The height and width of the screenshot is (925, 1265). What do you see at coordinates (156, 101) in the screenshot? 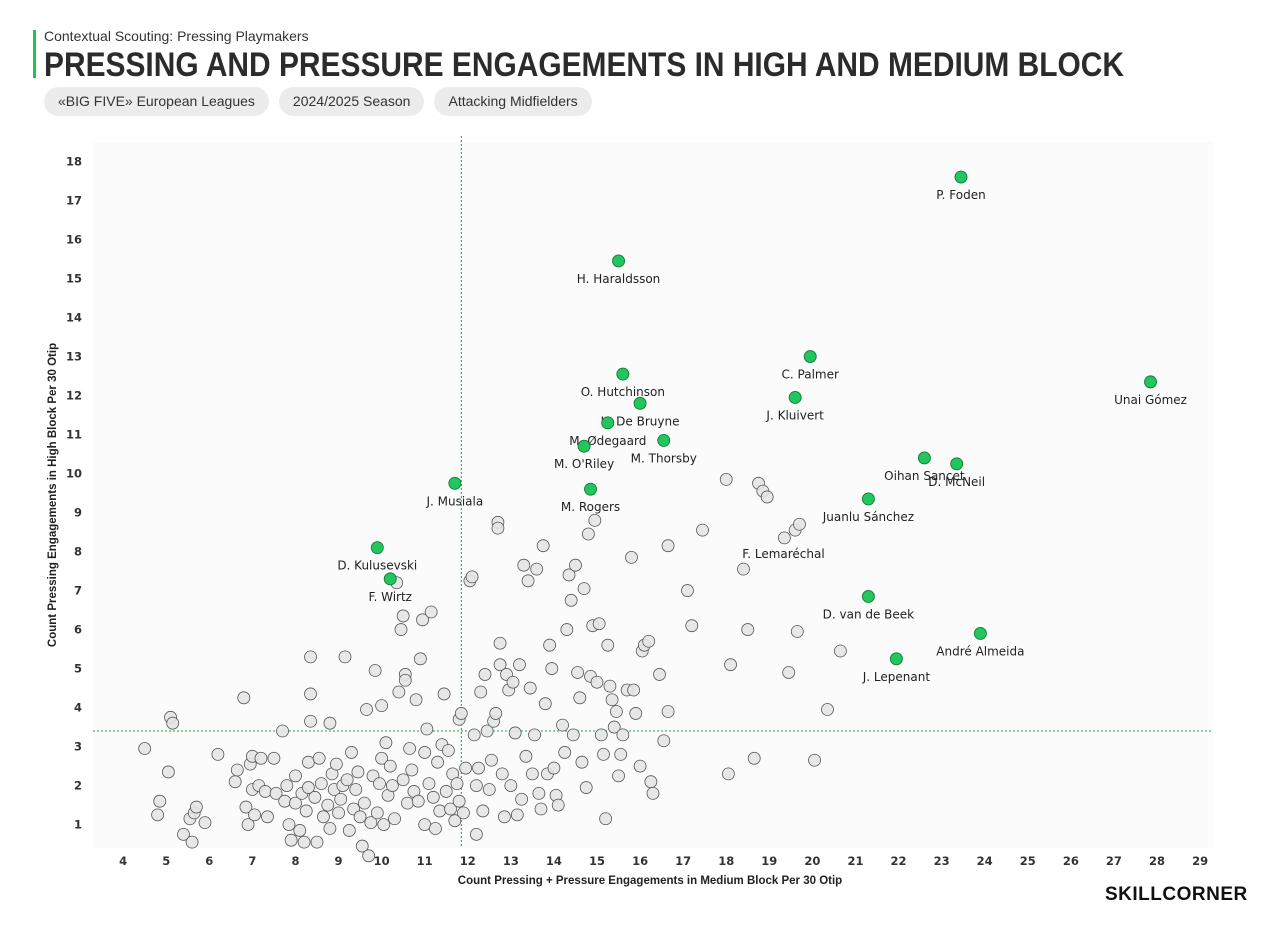
I see `tag-leagues: «BIG FIVE» European Leagues` at bounding box center [156, 101].